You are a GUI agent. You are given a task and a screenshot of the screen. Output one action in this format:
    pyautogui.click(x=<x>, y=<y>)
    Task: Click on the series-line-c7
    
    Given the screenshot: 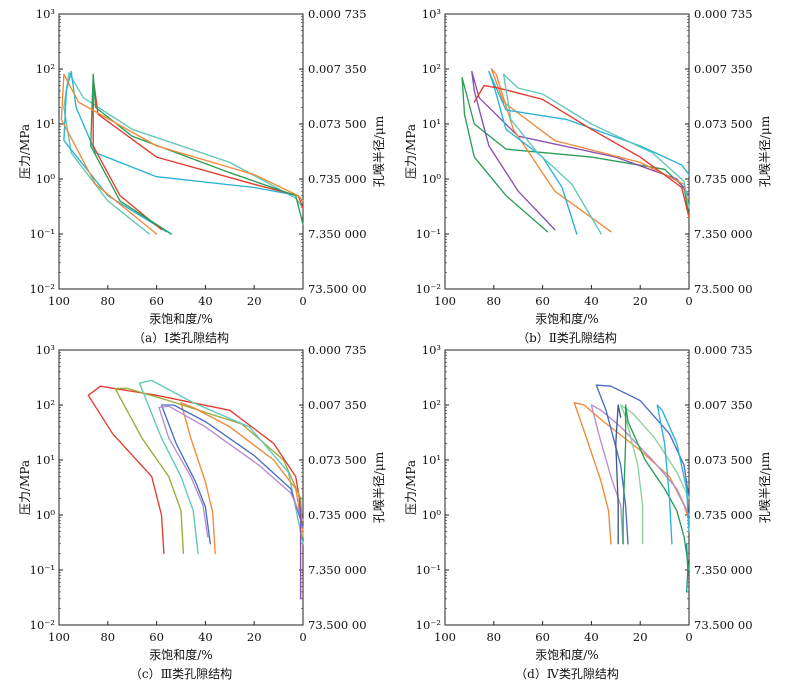 What is the action you would take?
    pyautogui.click(x=300, y=548)
    